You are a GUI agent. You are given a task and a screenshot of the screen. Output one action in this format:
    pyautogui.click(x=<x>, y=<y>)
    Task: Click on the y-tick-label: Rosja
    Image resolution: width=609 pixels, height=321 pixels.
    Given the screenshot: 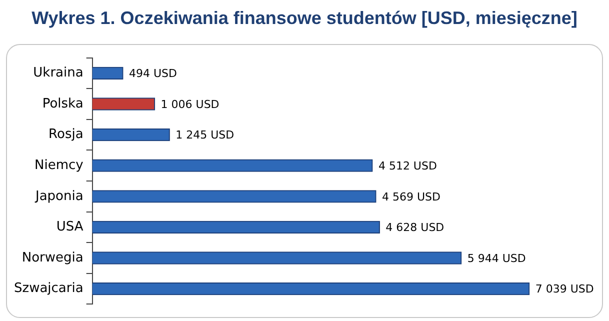 What is the action you would take?
    pyautogui.click(x=66, y=134)
    